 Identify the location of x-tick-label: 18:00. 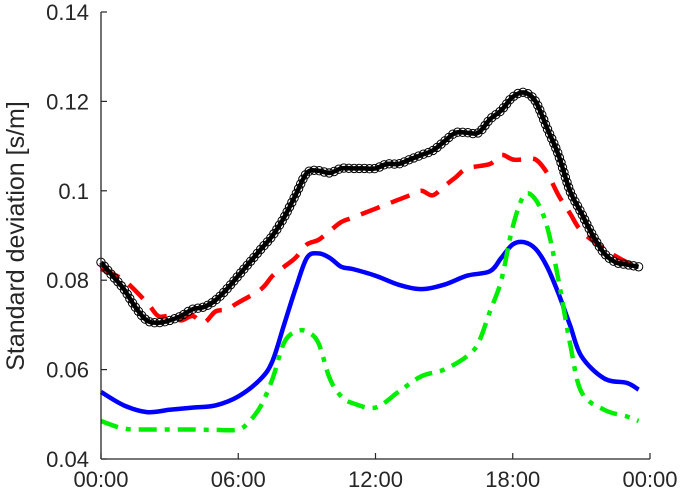
(512, 479).